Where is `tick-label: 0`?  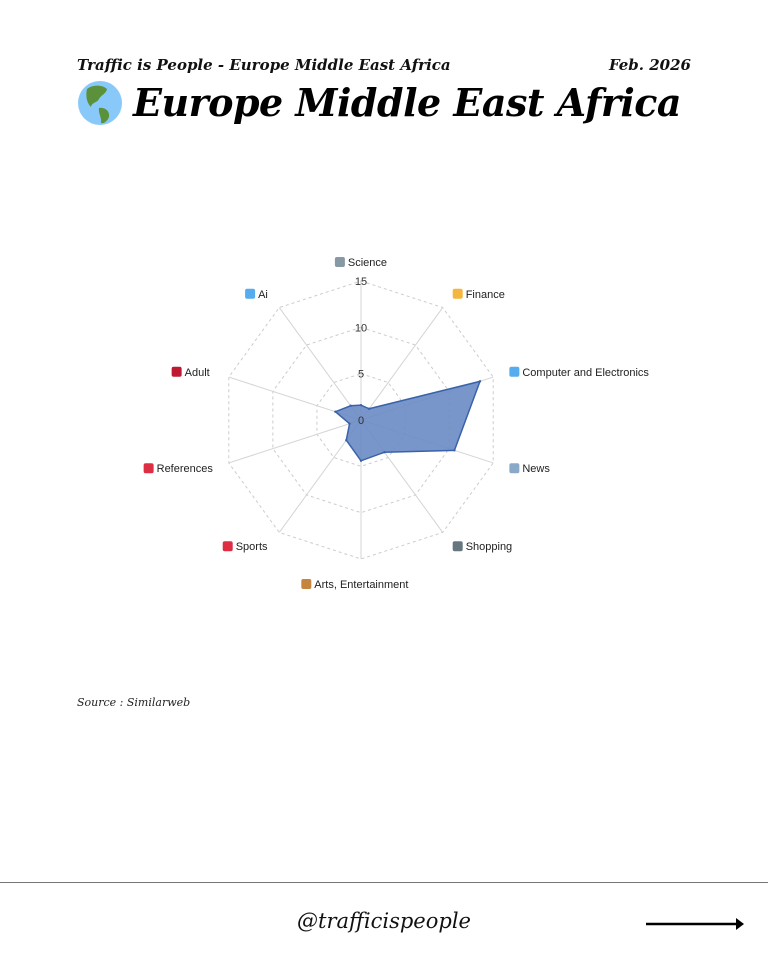 tick-label: 0 is located at coordinates (361, 421).